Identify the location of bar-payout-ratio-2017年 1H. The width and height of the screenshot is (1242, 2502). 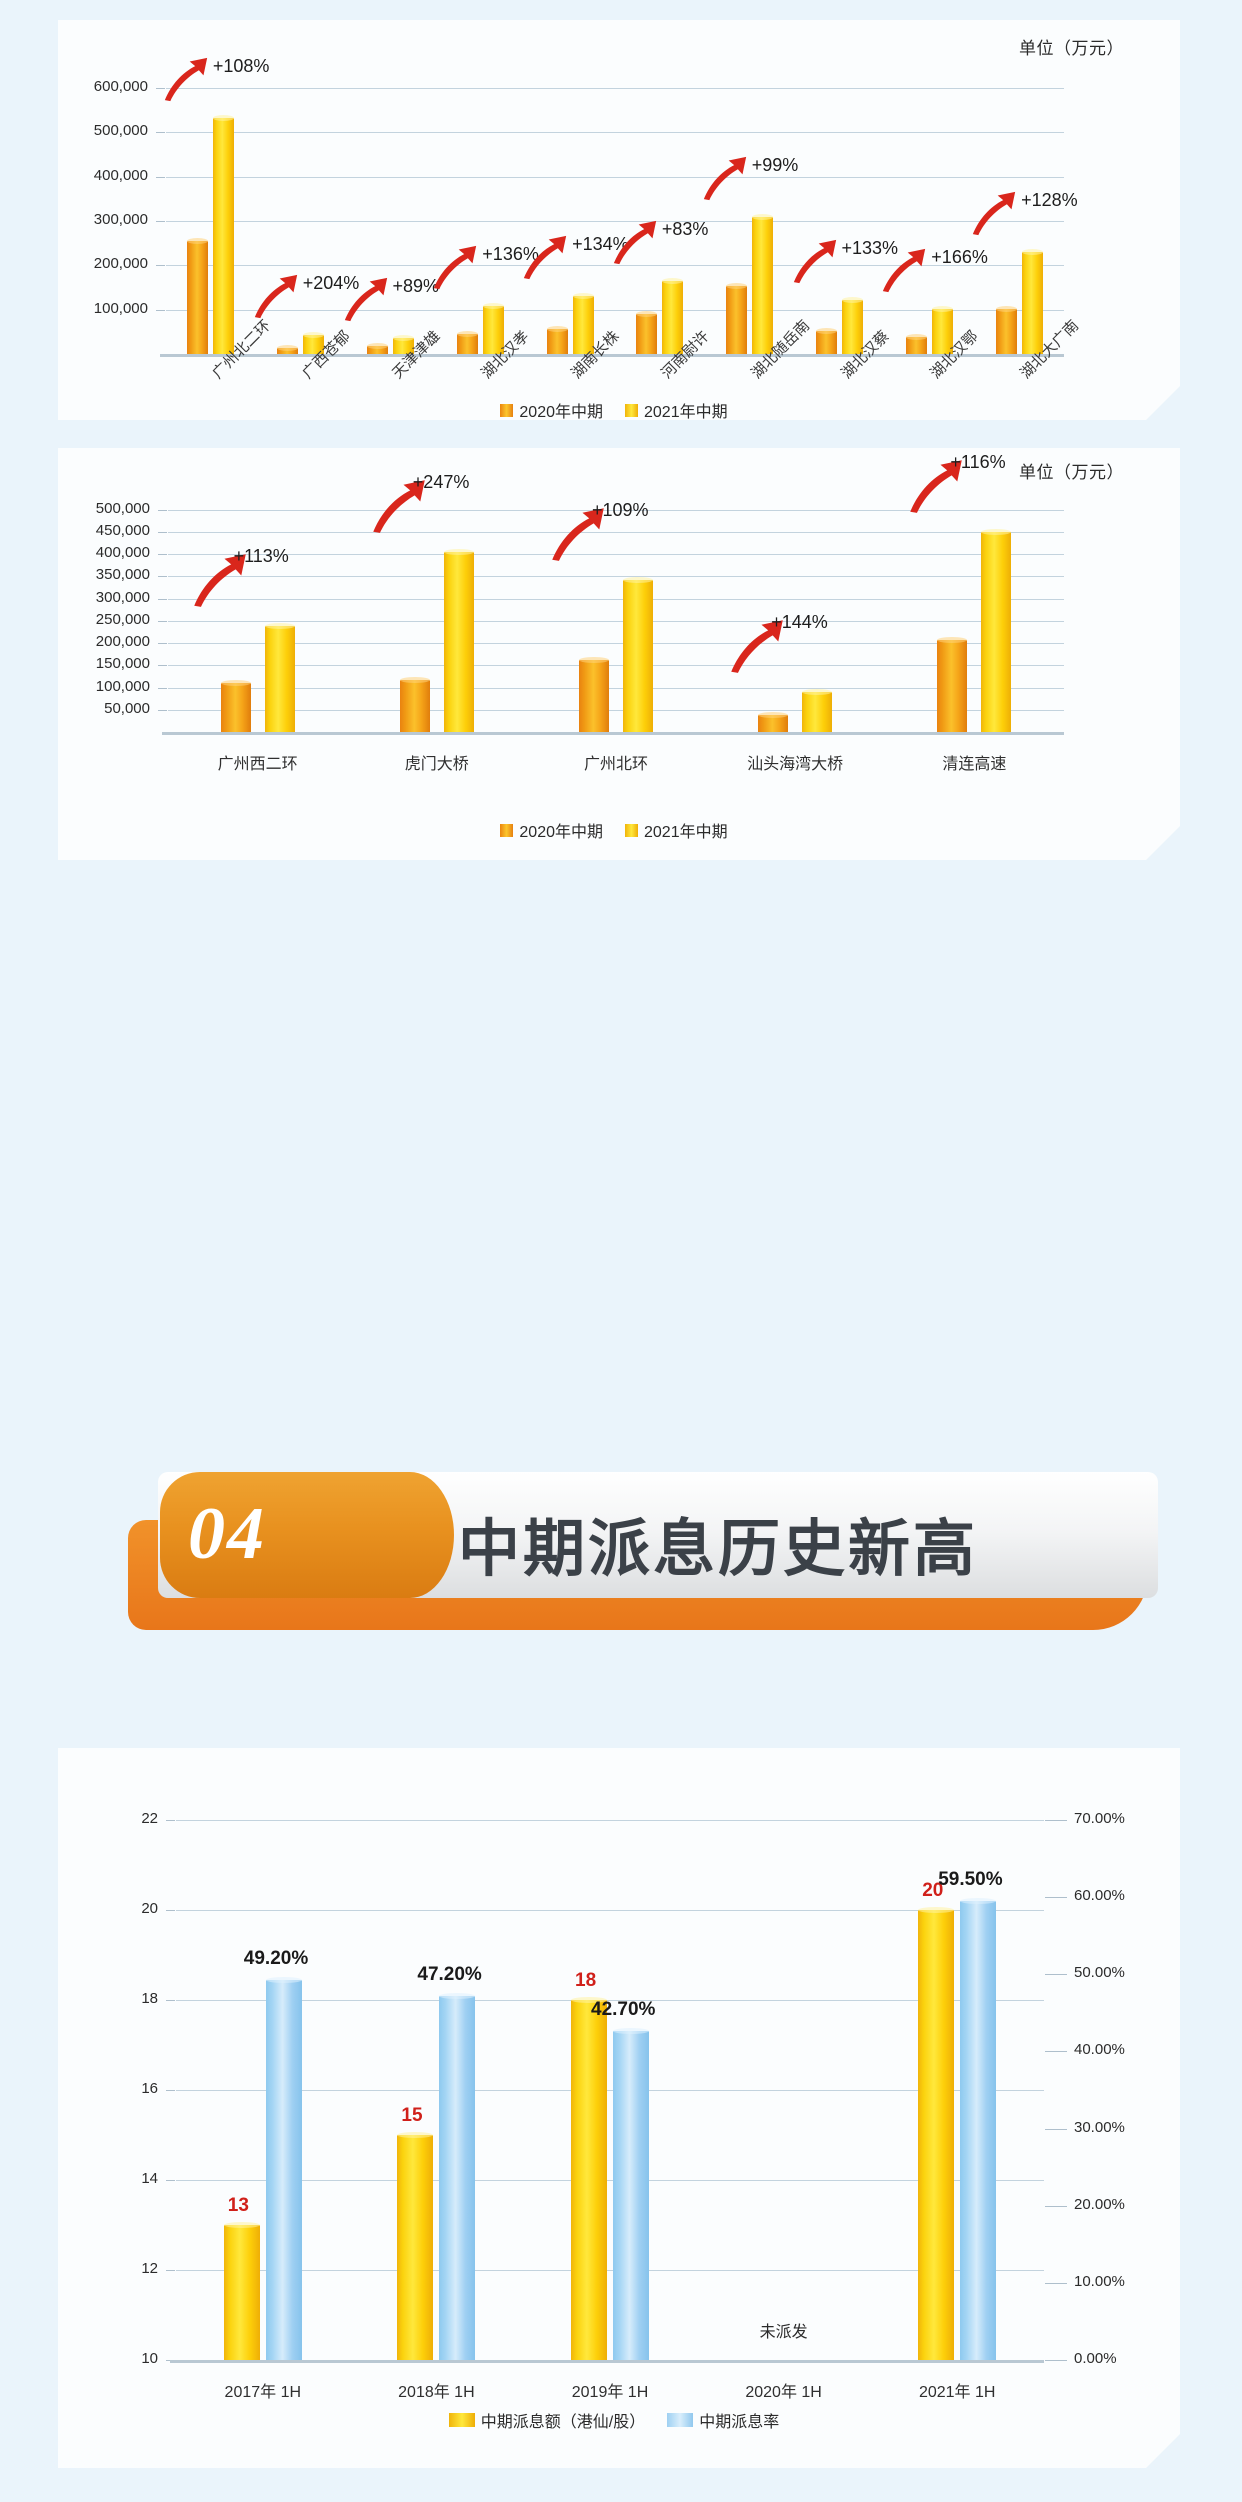
(284, 2170).